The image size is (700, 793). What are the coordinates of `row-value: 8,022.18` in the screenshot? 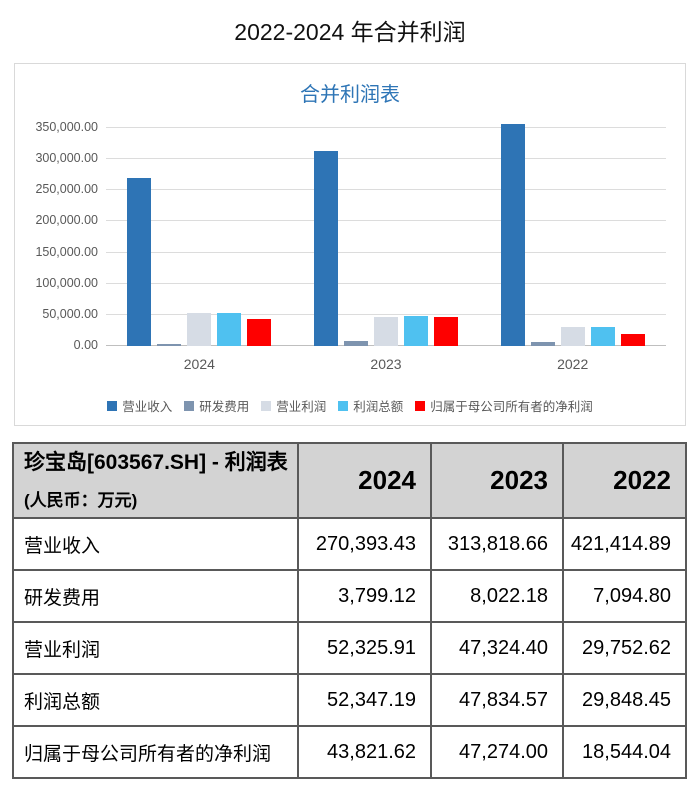 It's located at (497, 596).